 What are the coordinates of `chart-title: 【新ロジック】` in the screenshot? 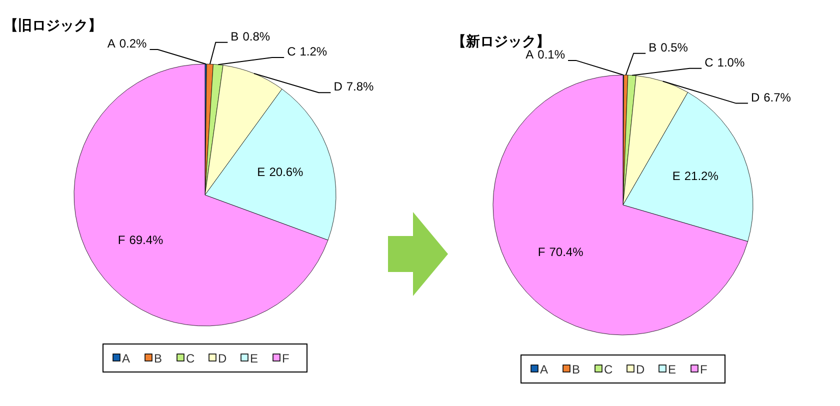 It's located at (501, 41).